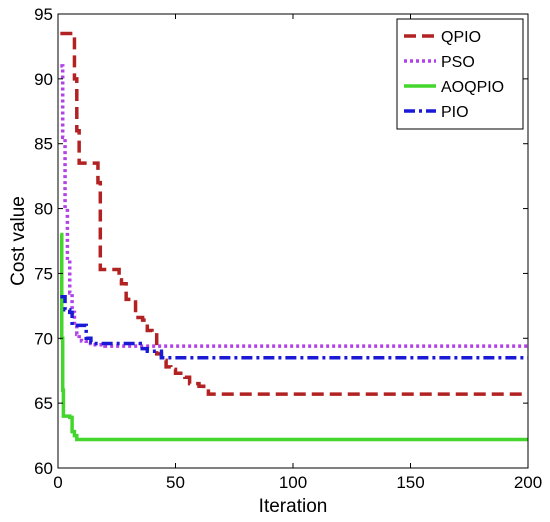  Describe the element at coordinates (43, 144) in the screenshot. I see `y-tick-label: 85` at that location.